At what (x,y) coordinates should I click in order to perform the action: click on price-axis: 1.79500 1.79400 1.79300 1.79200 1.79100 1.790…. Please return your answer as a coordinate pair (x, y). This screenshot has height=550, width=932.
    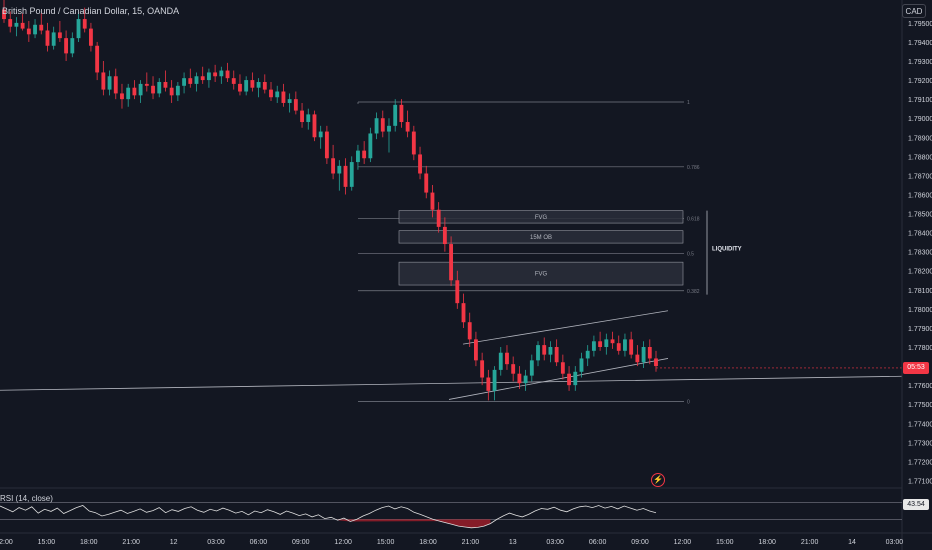
    Looking at the image, I should click on (920, 253).